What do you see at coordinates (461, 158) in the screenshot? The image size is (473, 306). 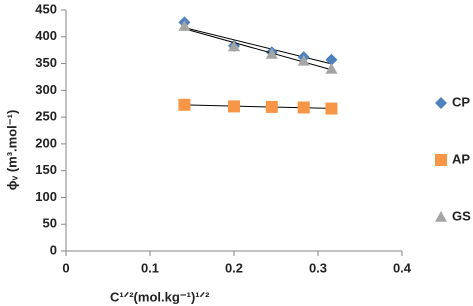 I see `legend-label: AP` at bounding box center [461, 158].